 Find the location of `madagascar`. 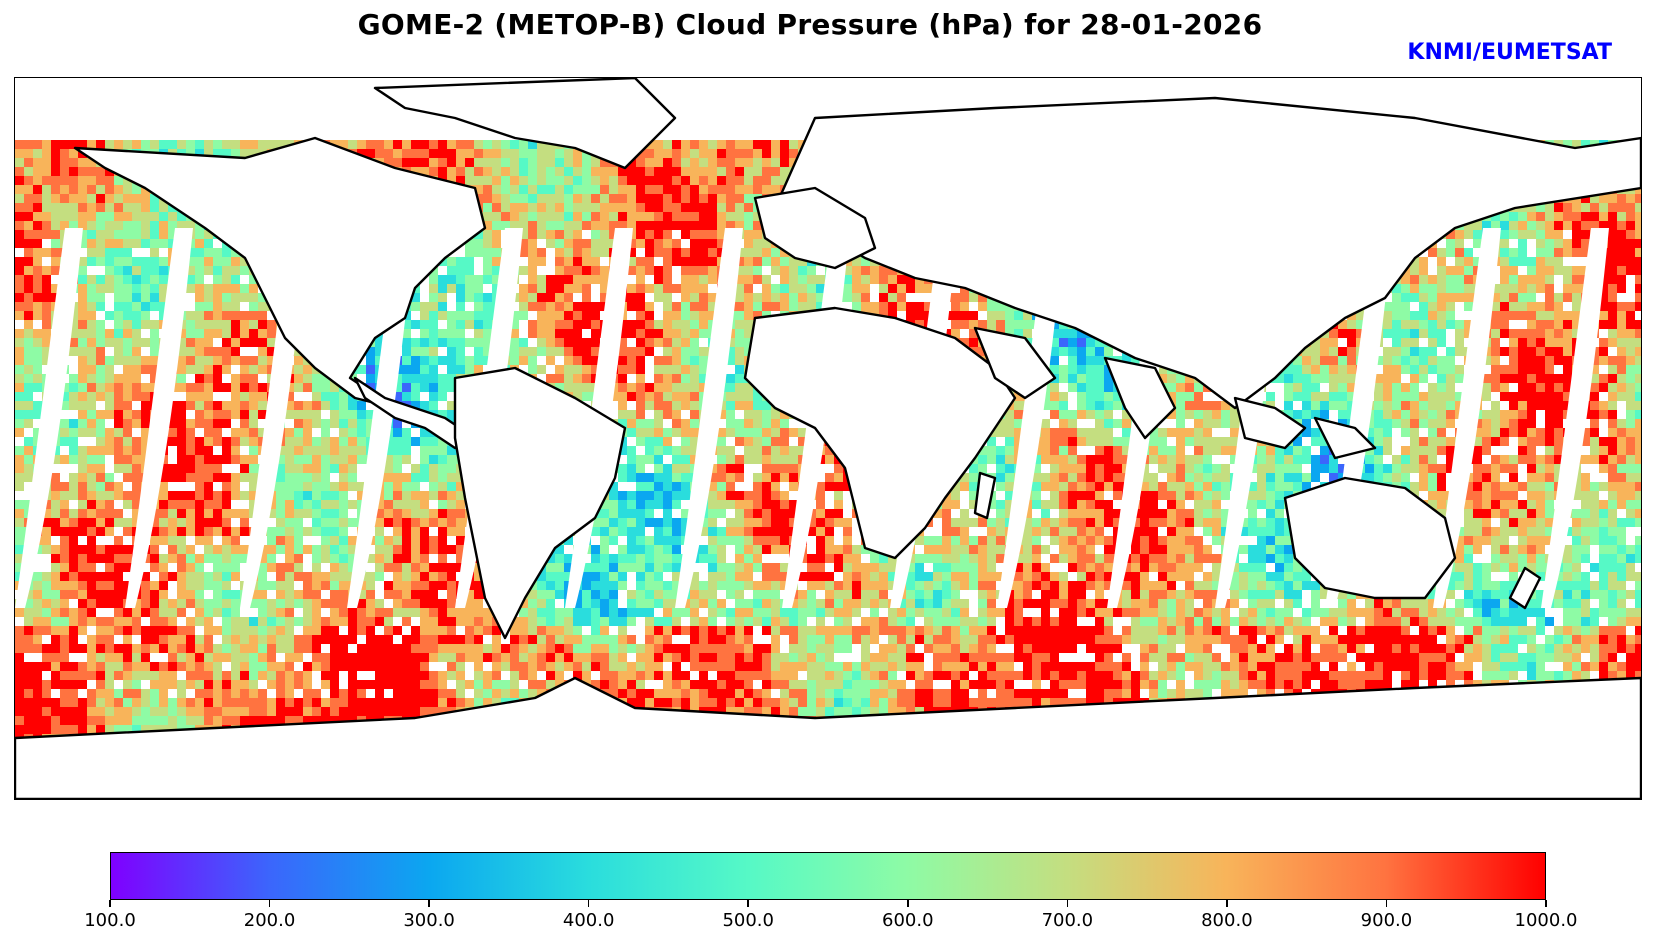

madagascar is located at coordinates (985, 495).